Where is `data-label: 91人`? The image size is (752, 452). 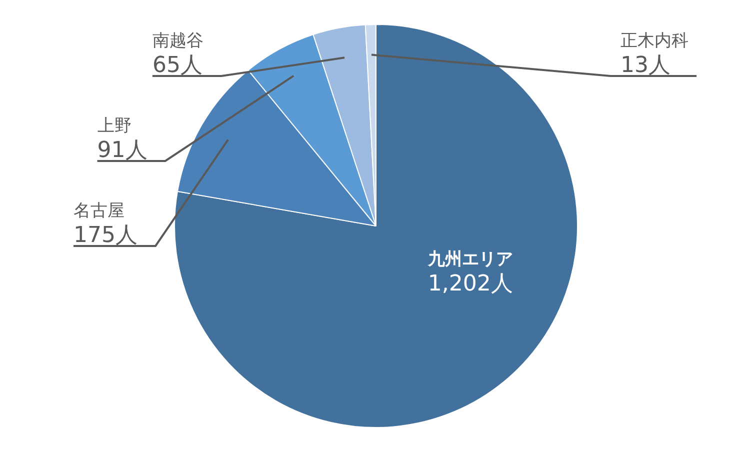 data-label: 91人 is located at coordinates (122, 150).